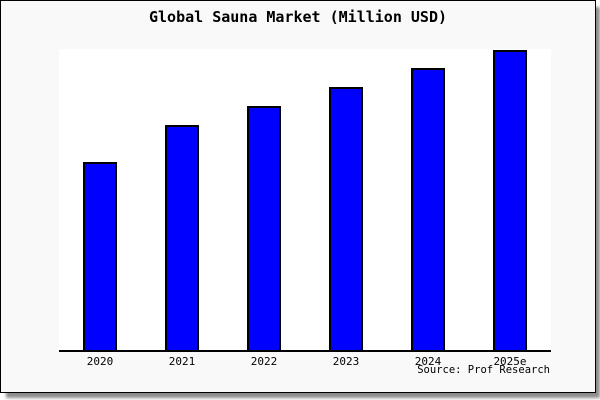 The image size is (600, 400). I want to click on source-label: Source: Prof Research, so click(483, 370).